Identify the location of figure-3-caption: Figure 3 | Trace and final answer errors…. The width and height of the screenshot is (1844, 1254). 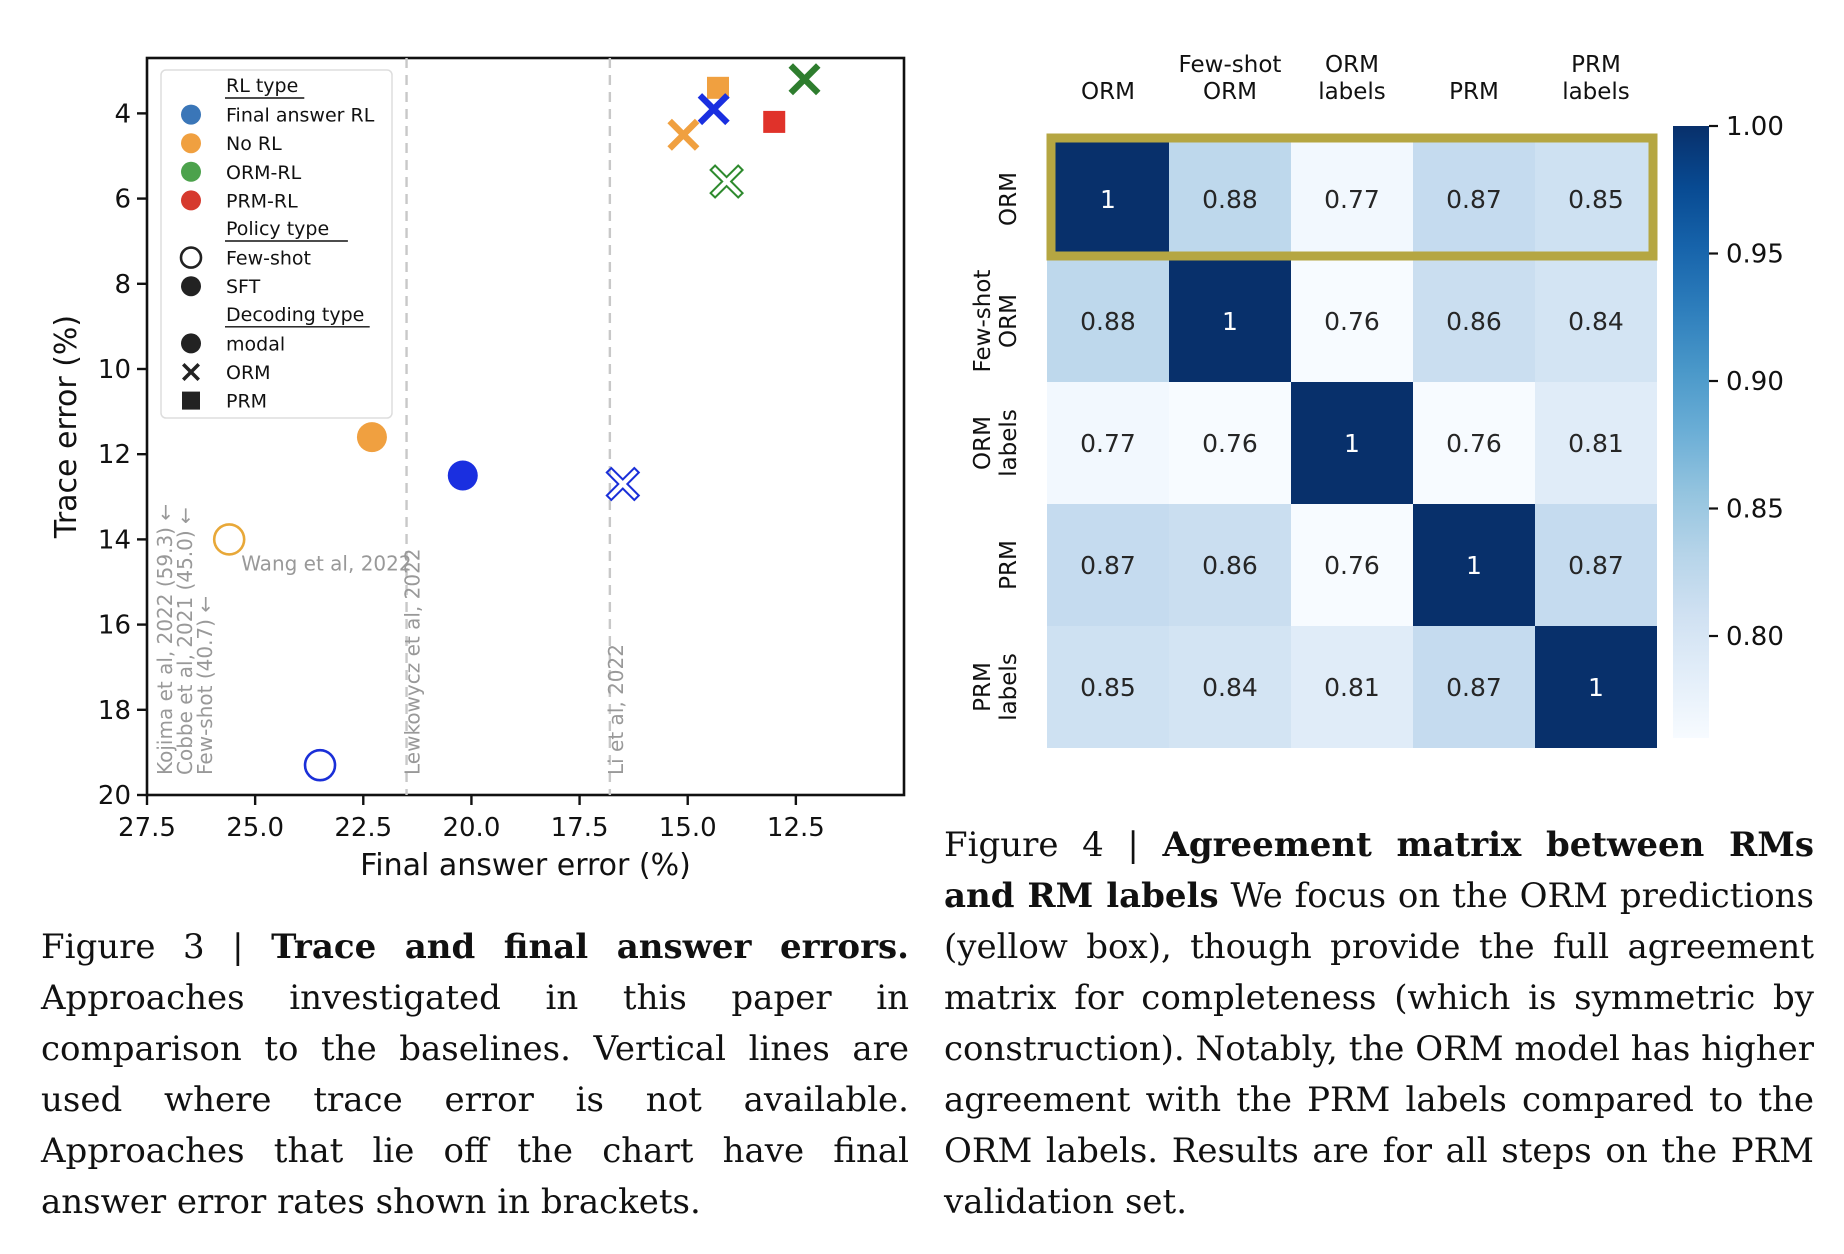
(475, 1075).